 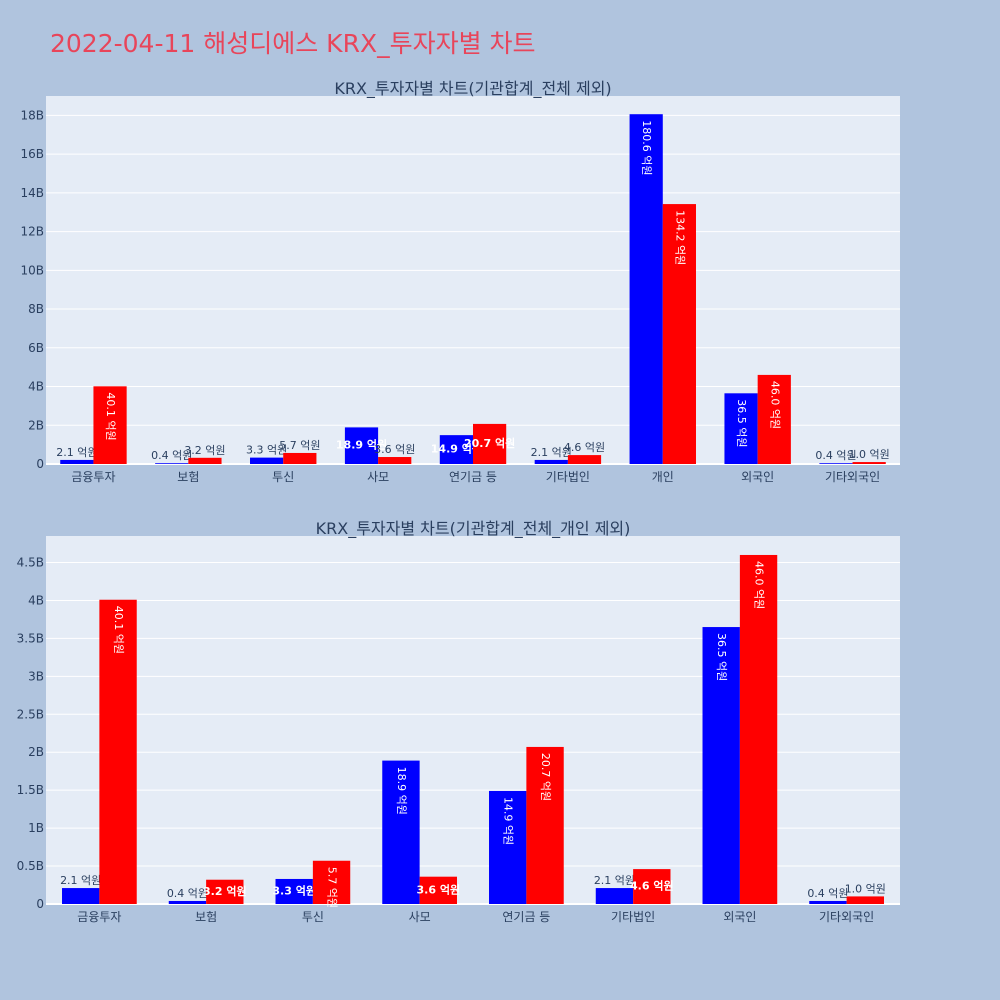 I want to click on y-tick-label: 8B, so click(x=36, y=309).